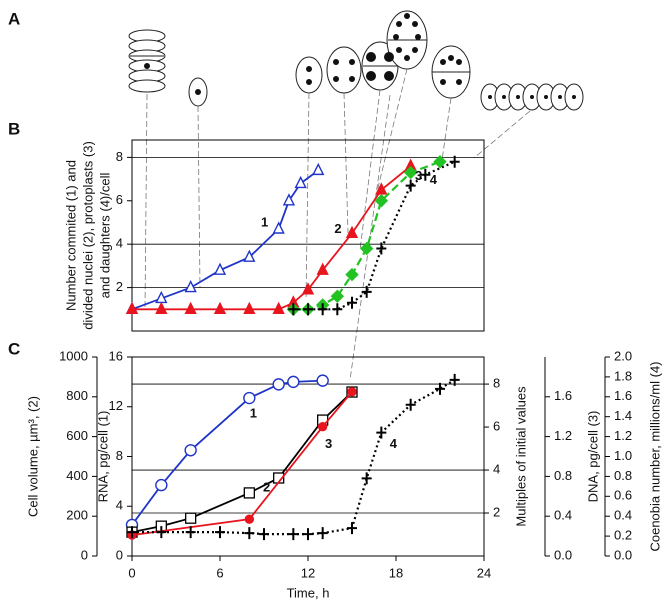 Image resolution: width=670 pixels, height=609 pixels. What do you see at coordinates (116, 405) in the screenshot?
I see `y-tick-label: 12` at bounding box center [116, 405].